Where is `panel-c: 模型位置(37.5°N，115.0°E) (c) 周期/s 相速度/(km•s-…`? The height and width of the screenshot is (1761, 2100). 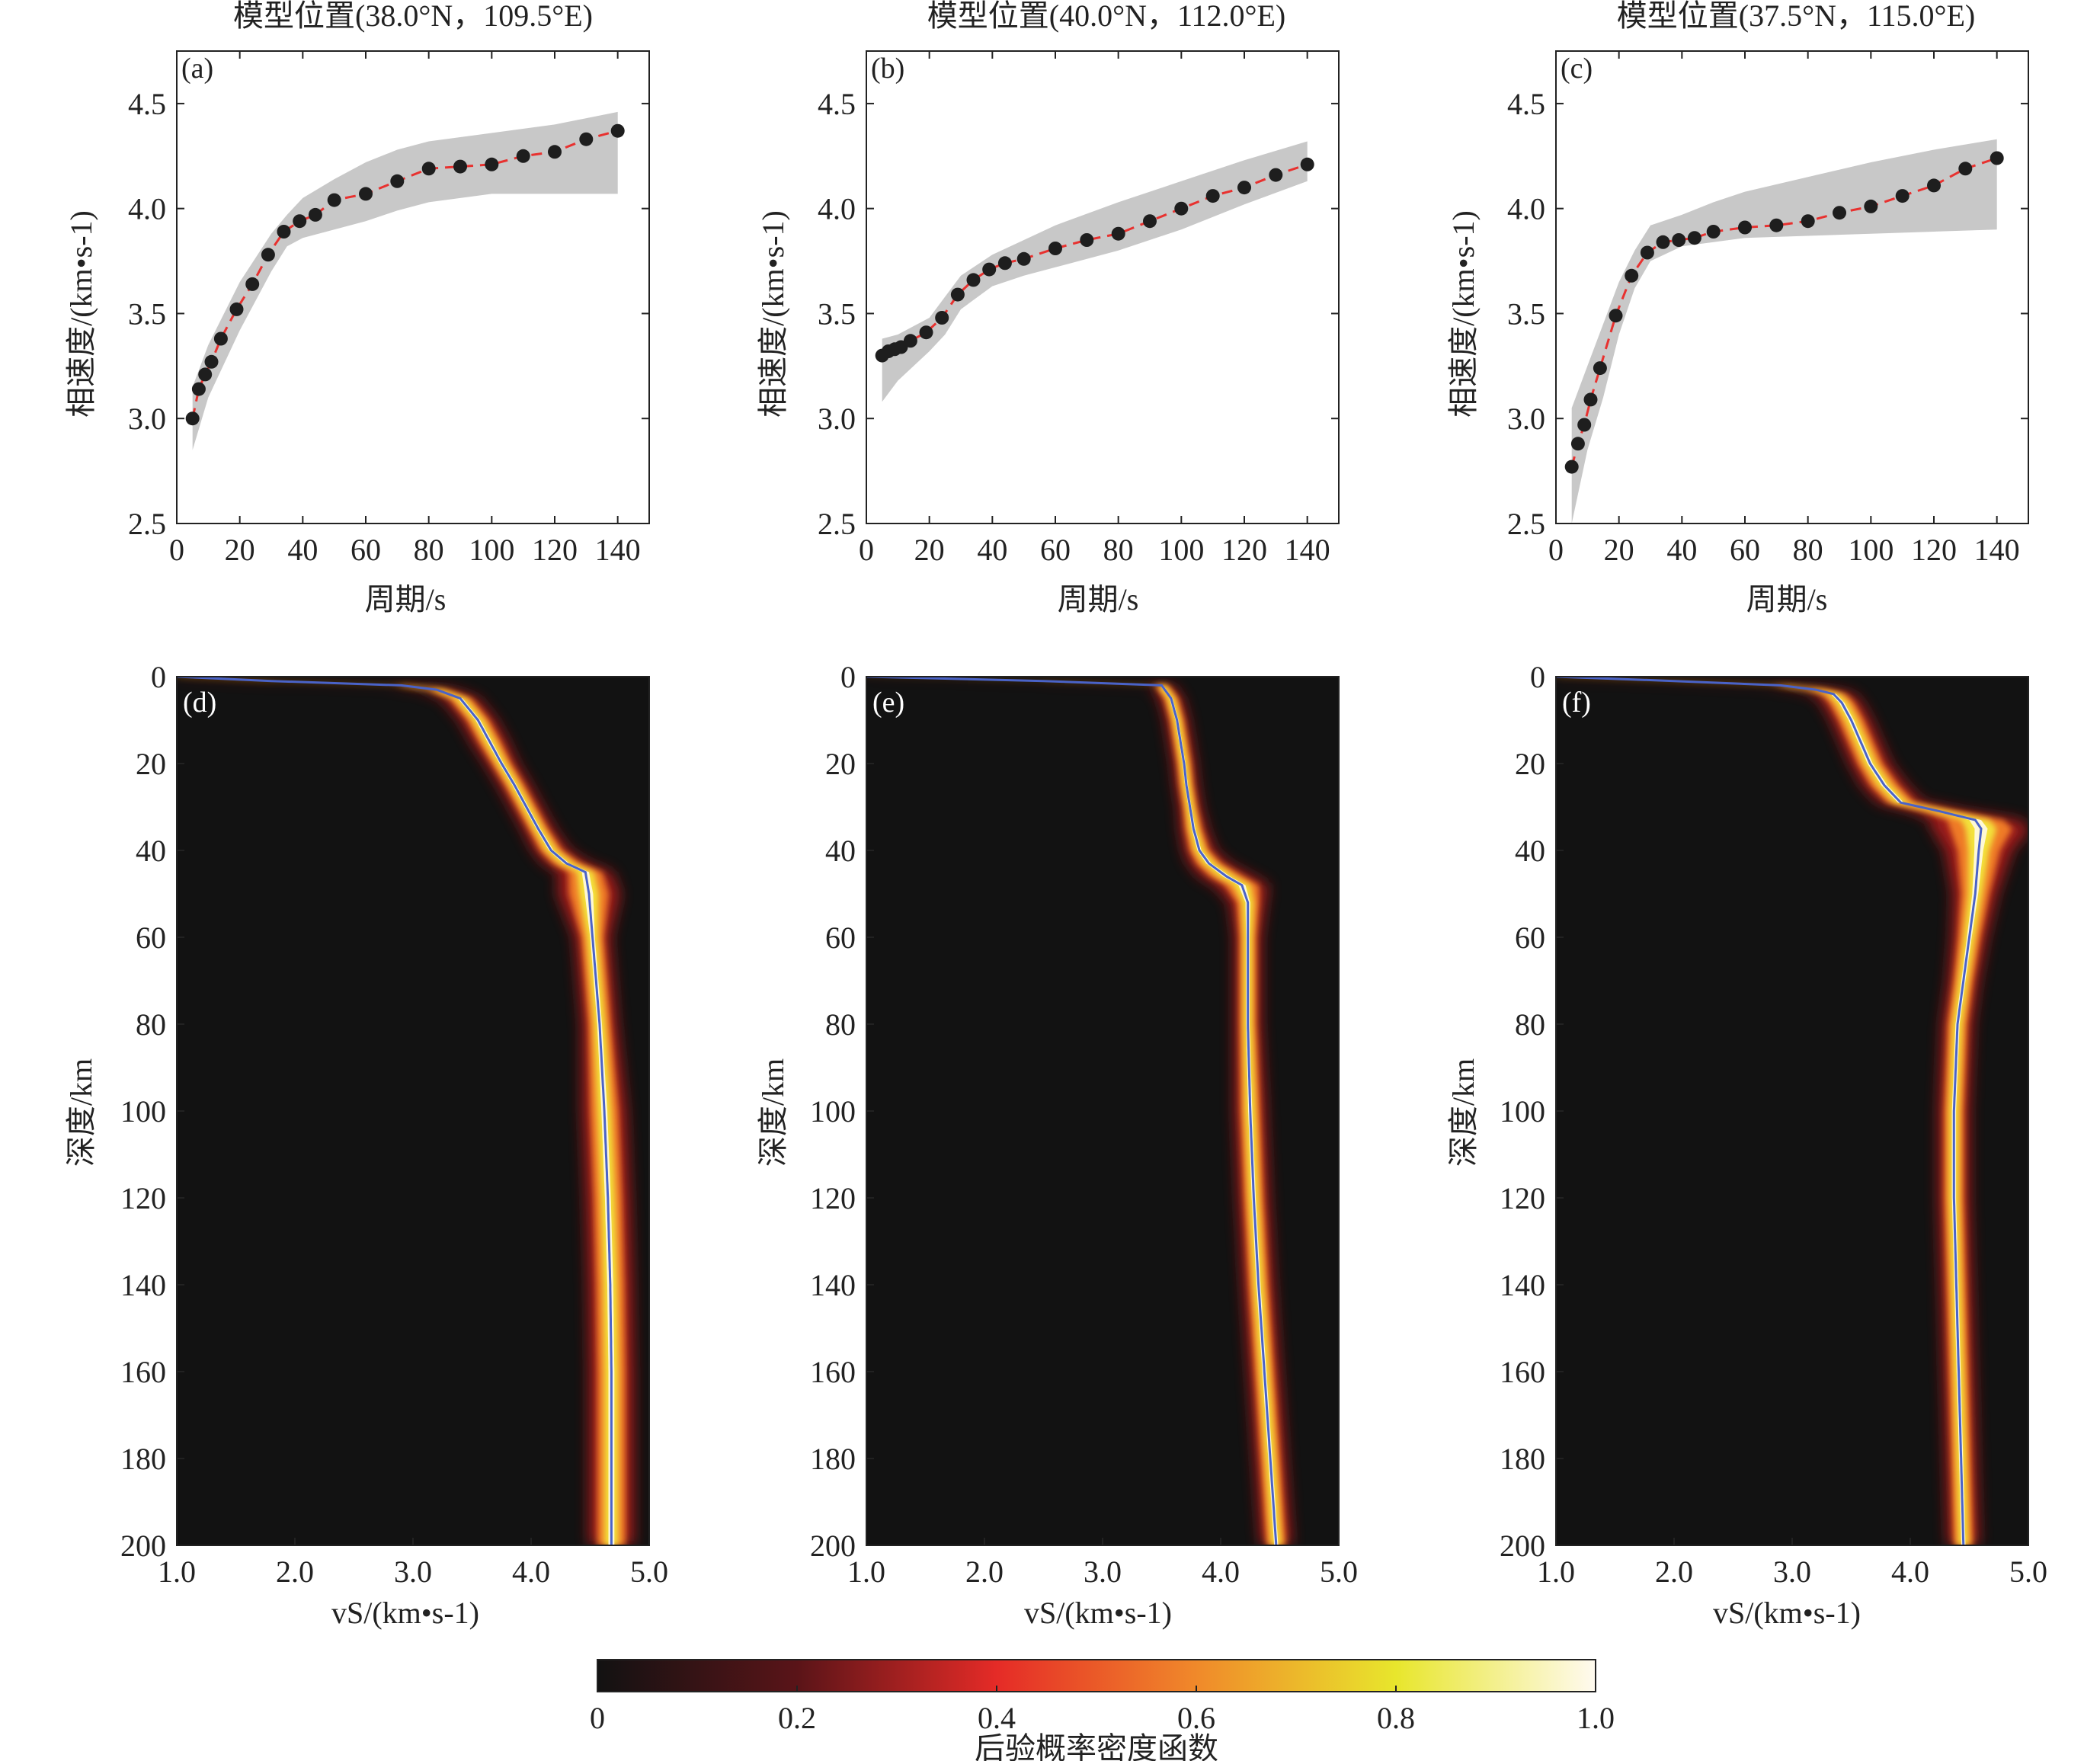
panel-c: 模型位置(37.5°N，115.0°E) (c) 周期/s 相速度/(km•s-… is located at coordinates (1738, 308).